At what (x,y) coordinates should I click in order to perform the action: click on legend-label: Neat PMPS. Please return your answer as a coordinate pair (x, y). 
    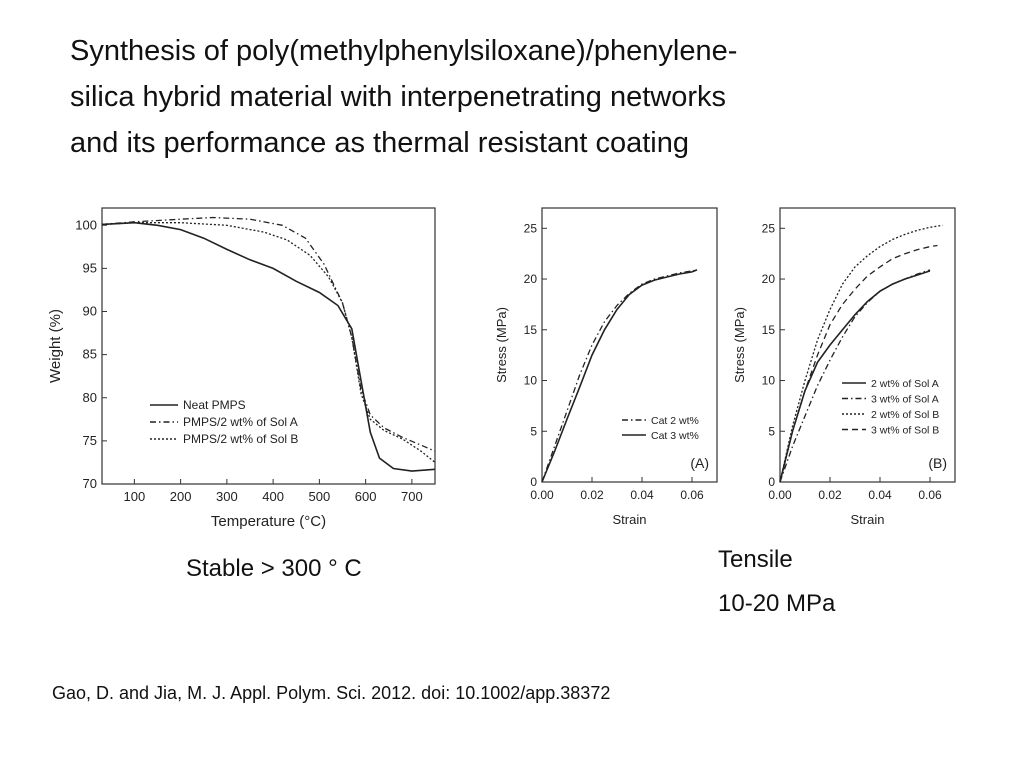
    Looking at the image, I should click on (214, 405).